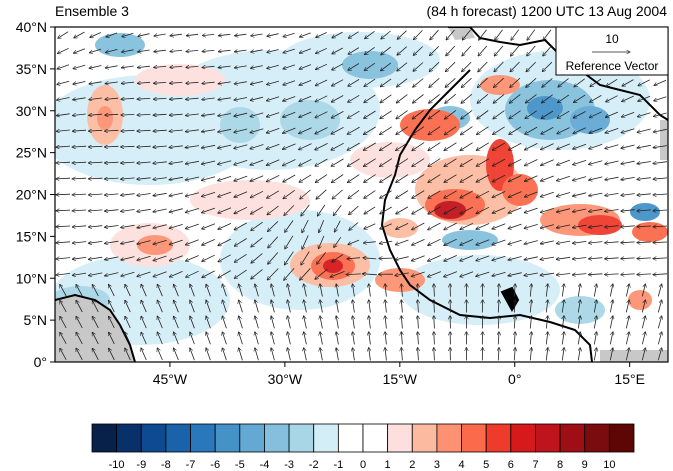 The width and height of the screenshot is (673, 471). Describe the element at coordinates (461, 465) in the screenshot. I see `colorbar-label: 4` at that location.